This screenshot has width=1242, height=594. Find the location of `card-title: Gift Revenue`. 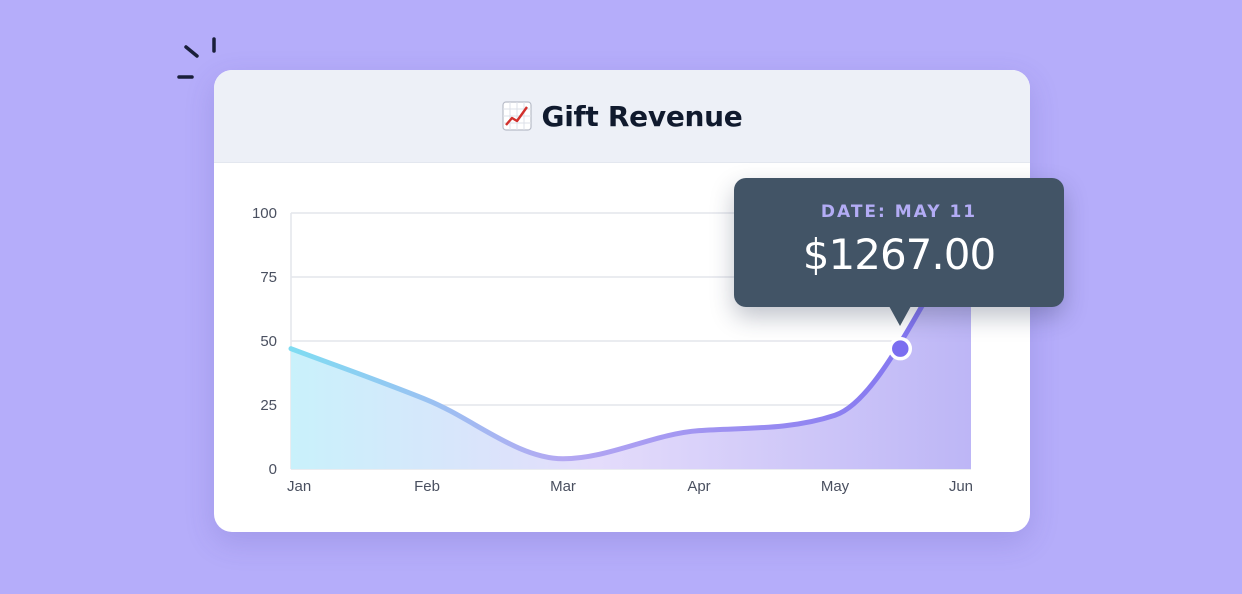

card-title: Gift Revenue is located at coordinates (642, 116).